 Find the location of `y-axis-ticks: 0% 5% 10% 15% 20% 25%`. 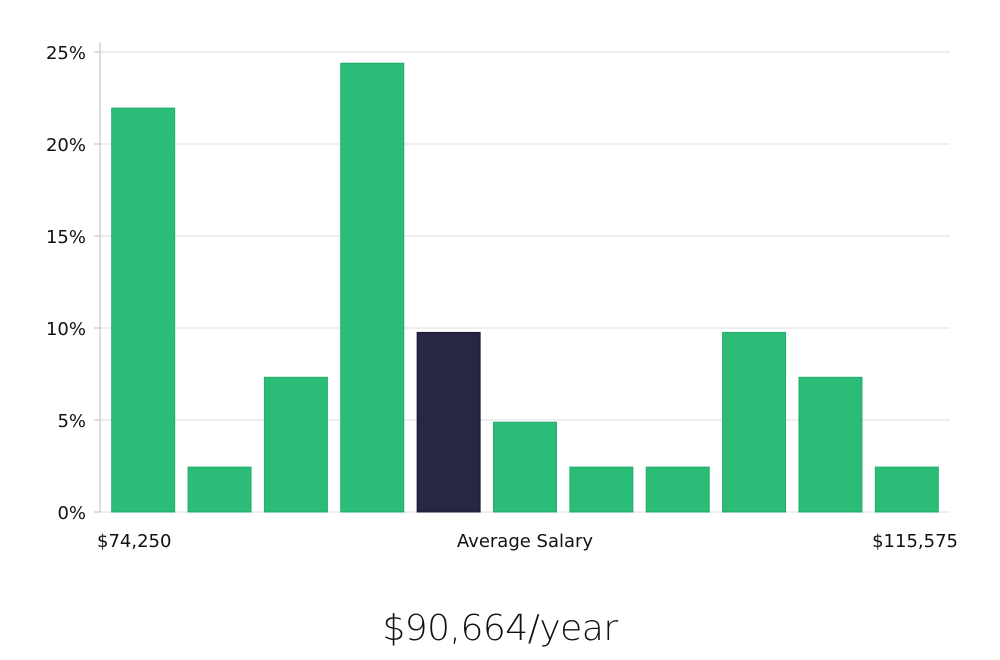

y-axis-ticks: 0% 5% 10% 15% 20% 25% is located at coordinates (73, 283).